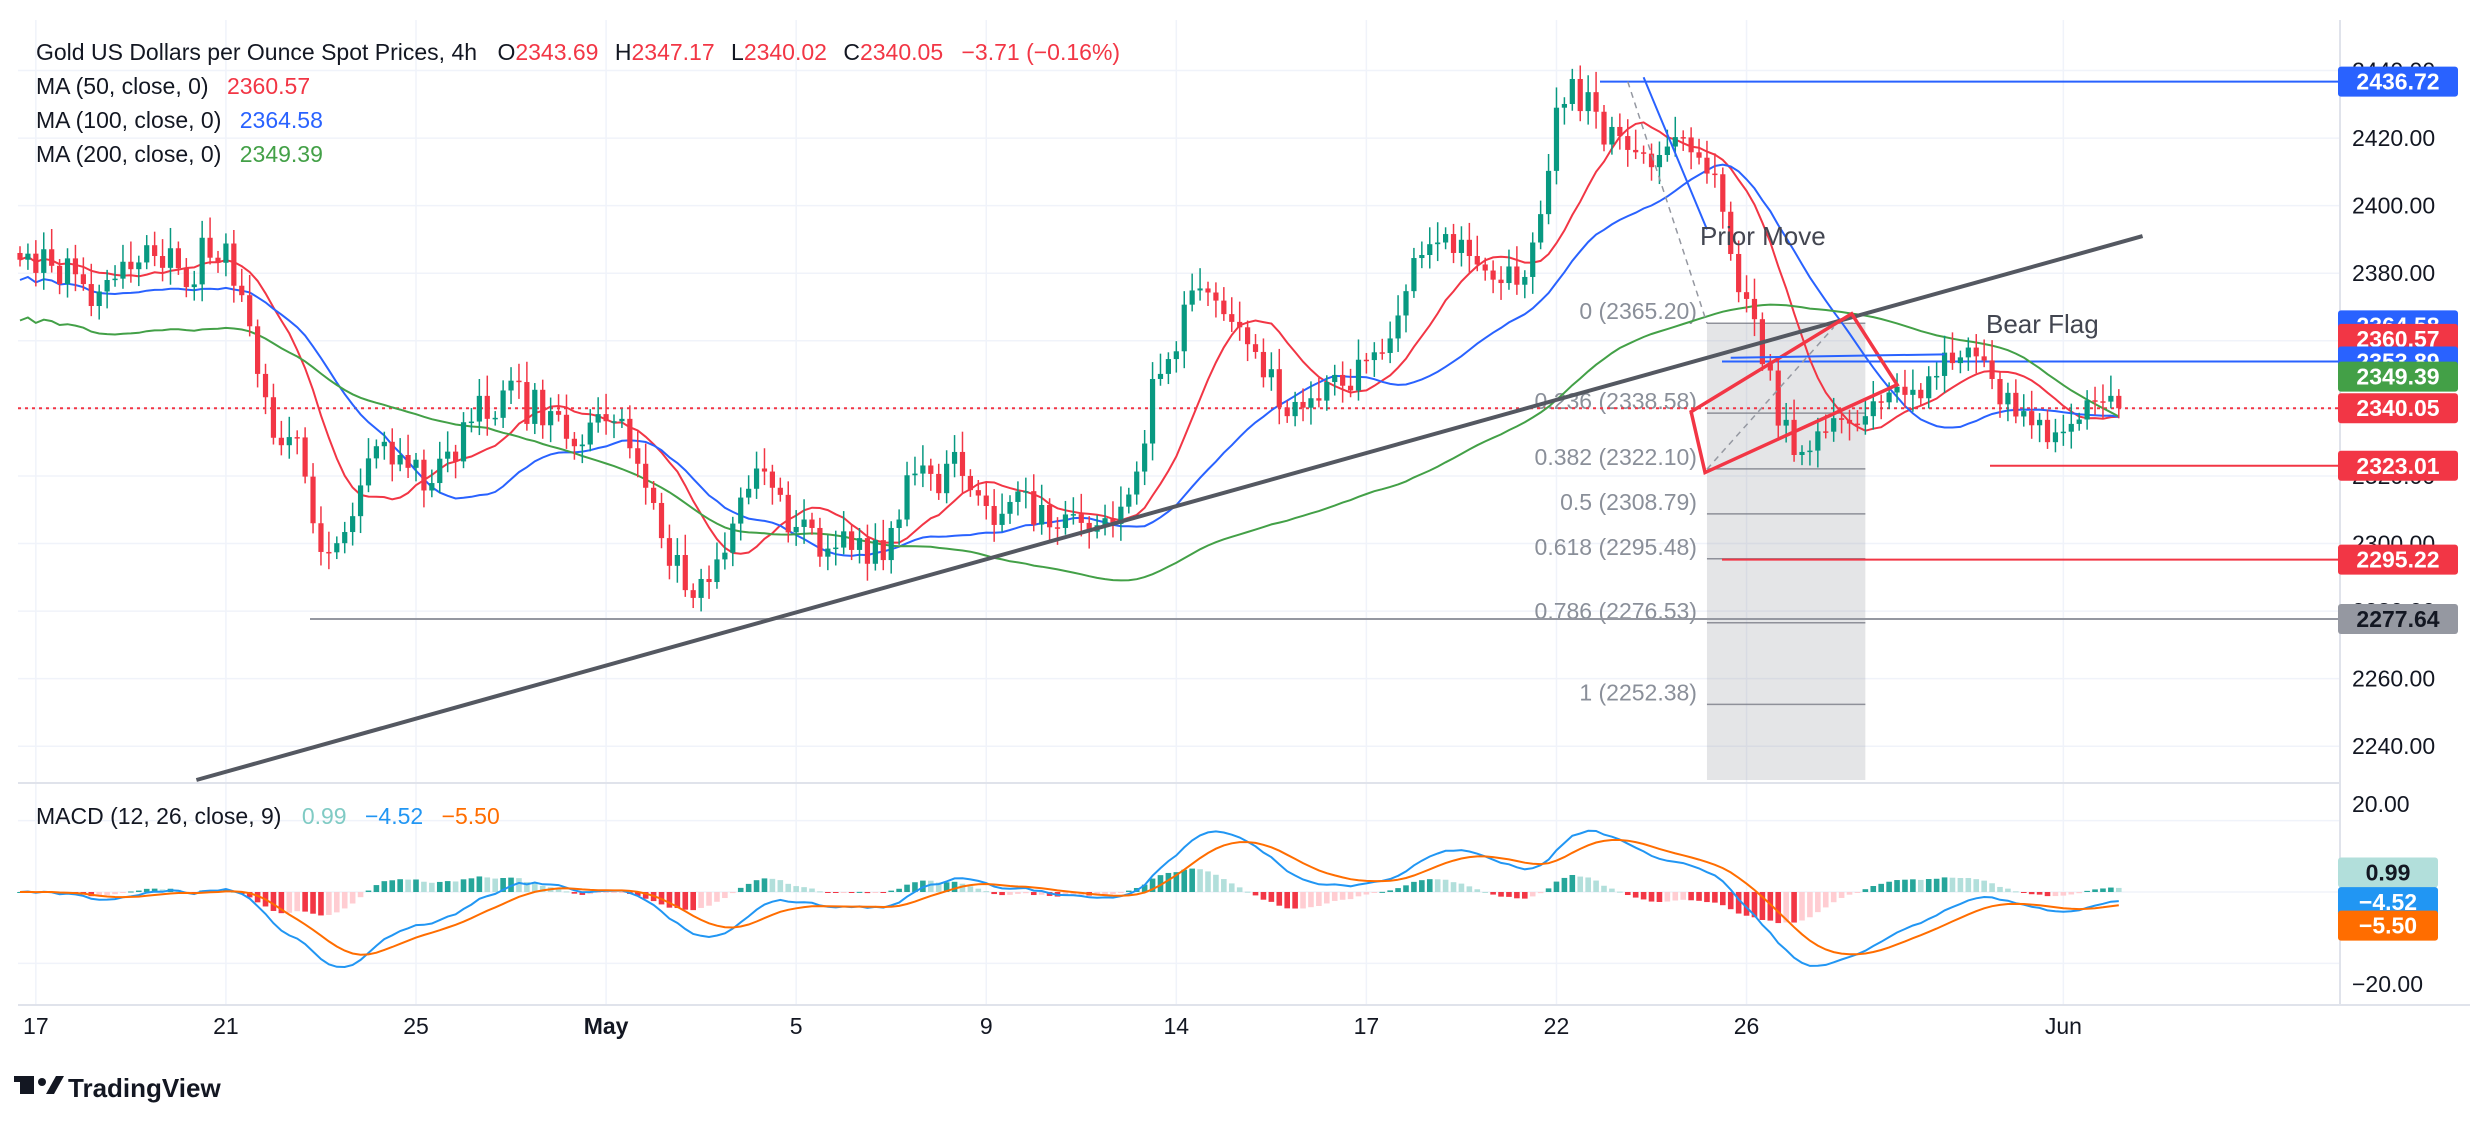 Image resolution: width=2488 pixels, height=1122 pixels. Describe the element at coordinates (179, 120) in the screenshot. I see `ma100-legend: MA (100, close, 0) 2364.58` at that location.